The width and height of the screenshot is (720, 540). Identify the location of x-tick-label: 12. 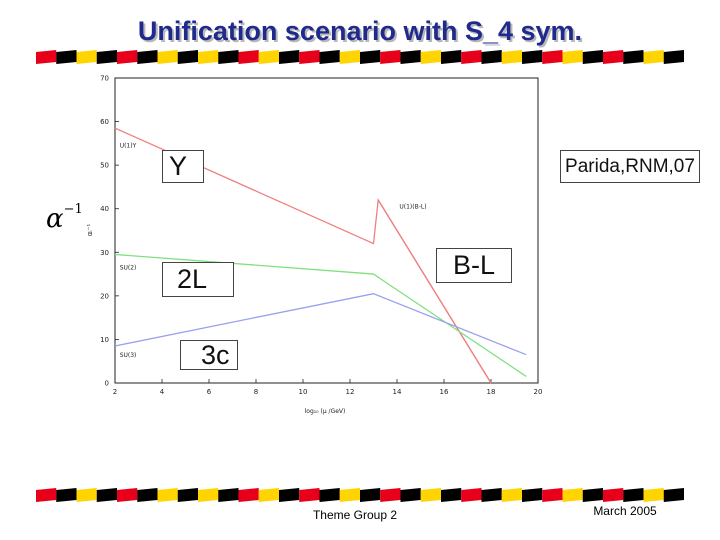
(350, 392).